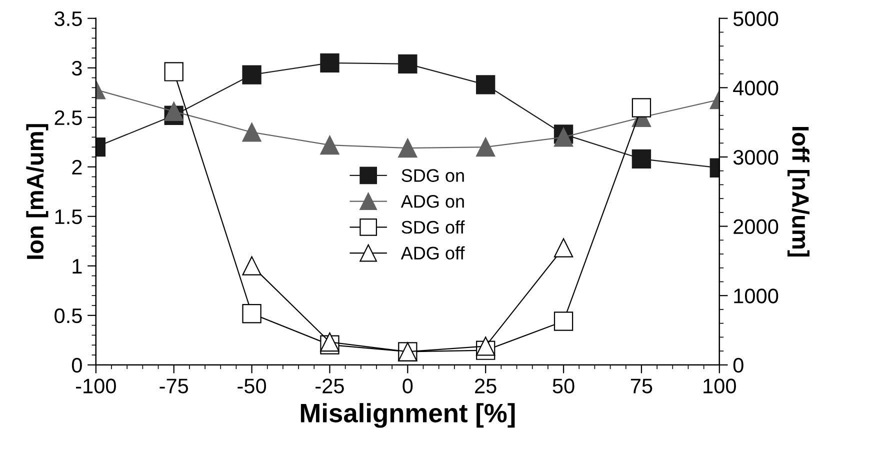  I want to click on y2-tick-label: 2000, so click(756, 226).